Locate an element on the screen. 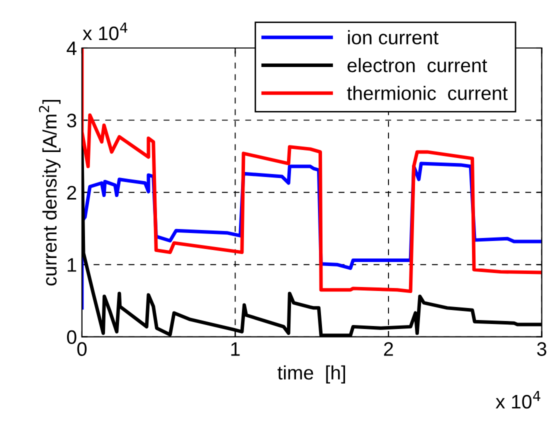 Image resolution: width=550 pixels, height=421 pixels. y-tick-label: 3 is located at coordinates (71, 121).